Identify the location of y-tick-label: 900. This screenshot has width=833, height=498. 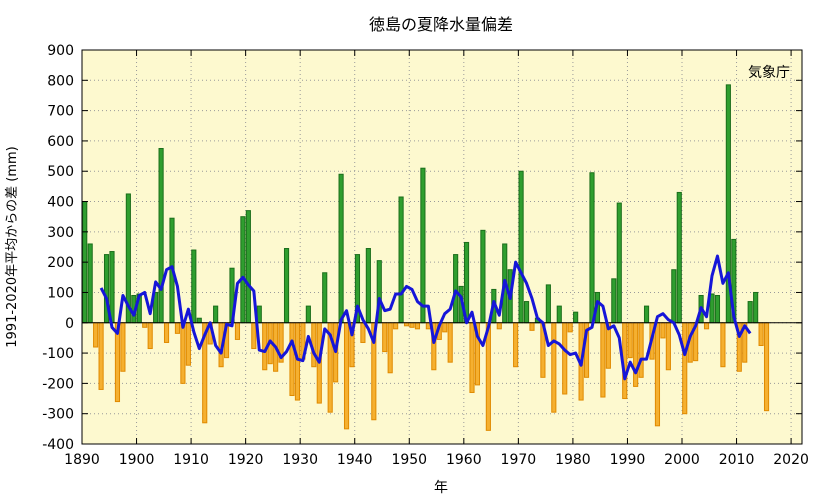
(60, 51).